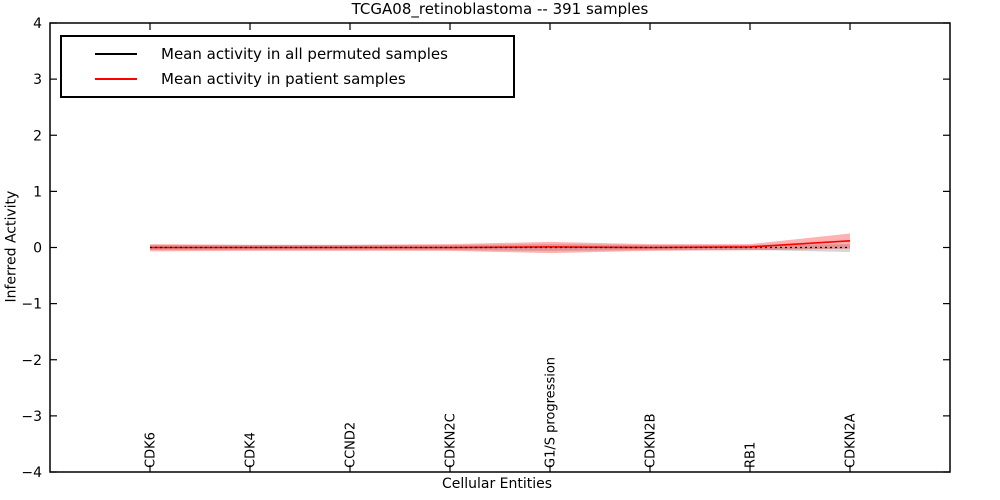  What do you see at coordinates (31, 473) in the screenshot?
I see `y-tick-label: −4` at bounding box center [31, 473].